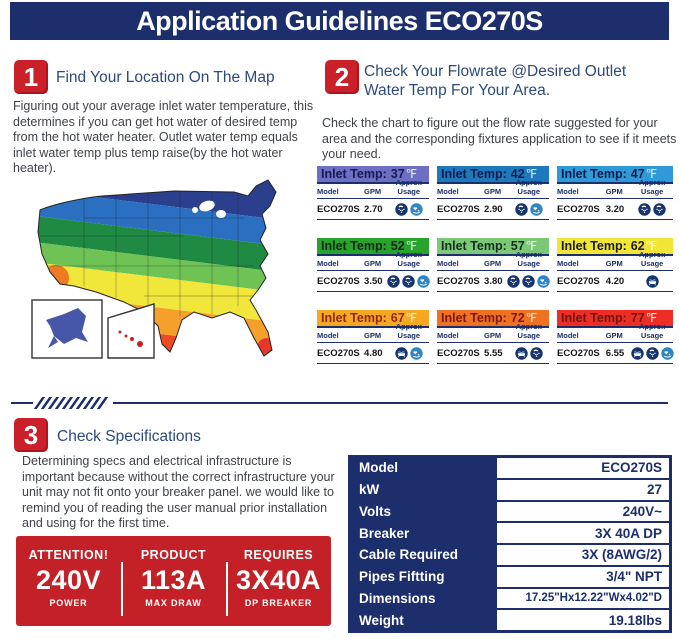  Describe the element at coordinates (165, 272) in the screenshot. I see `us-inlet-temperature-map` at that location.